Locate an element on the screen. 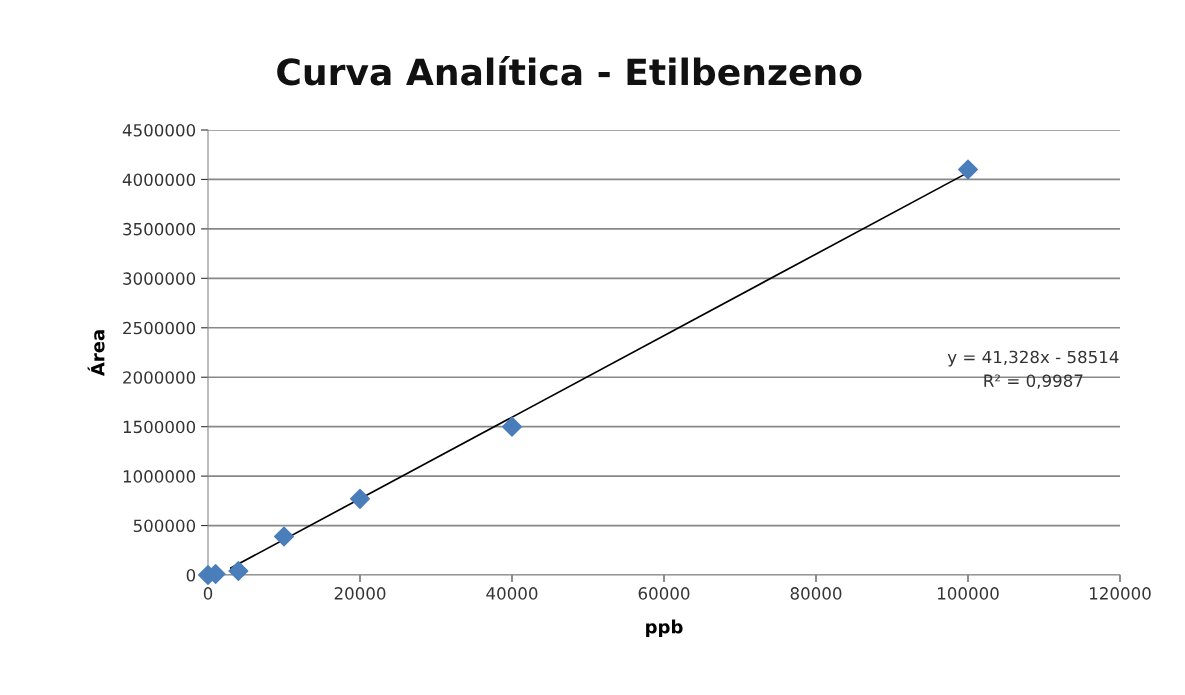 This screenshot has width=1185, height=695. annotation: y = 41,328x - 58514 R² = 0,9987 is located at coordinates (1033, 369).